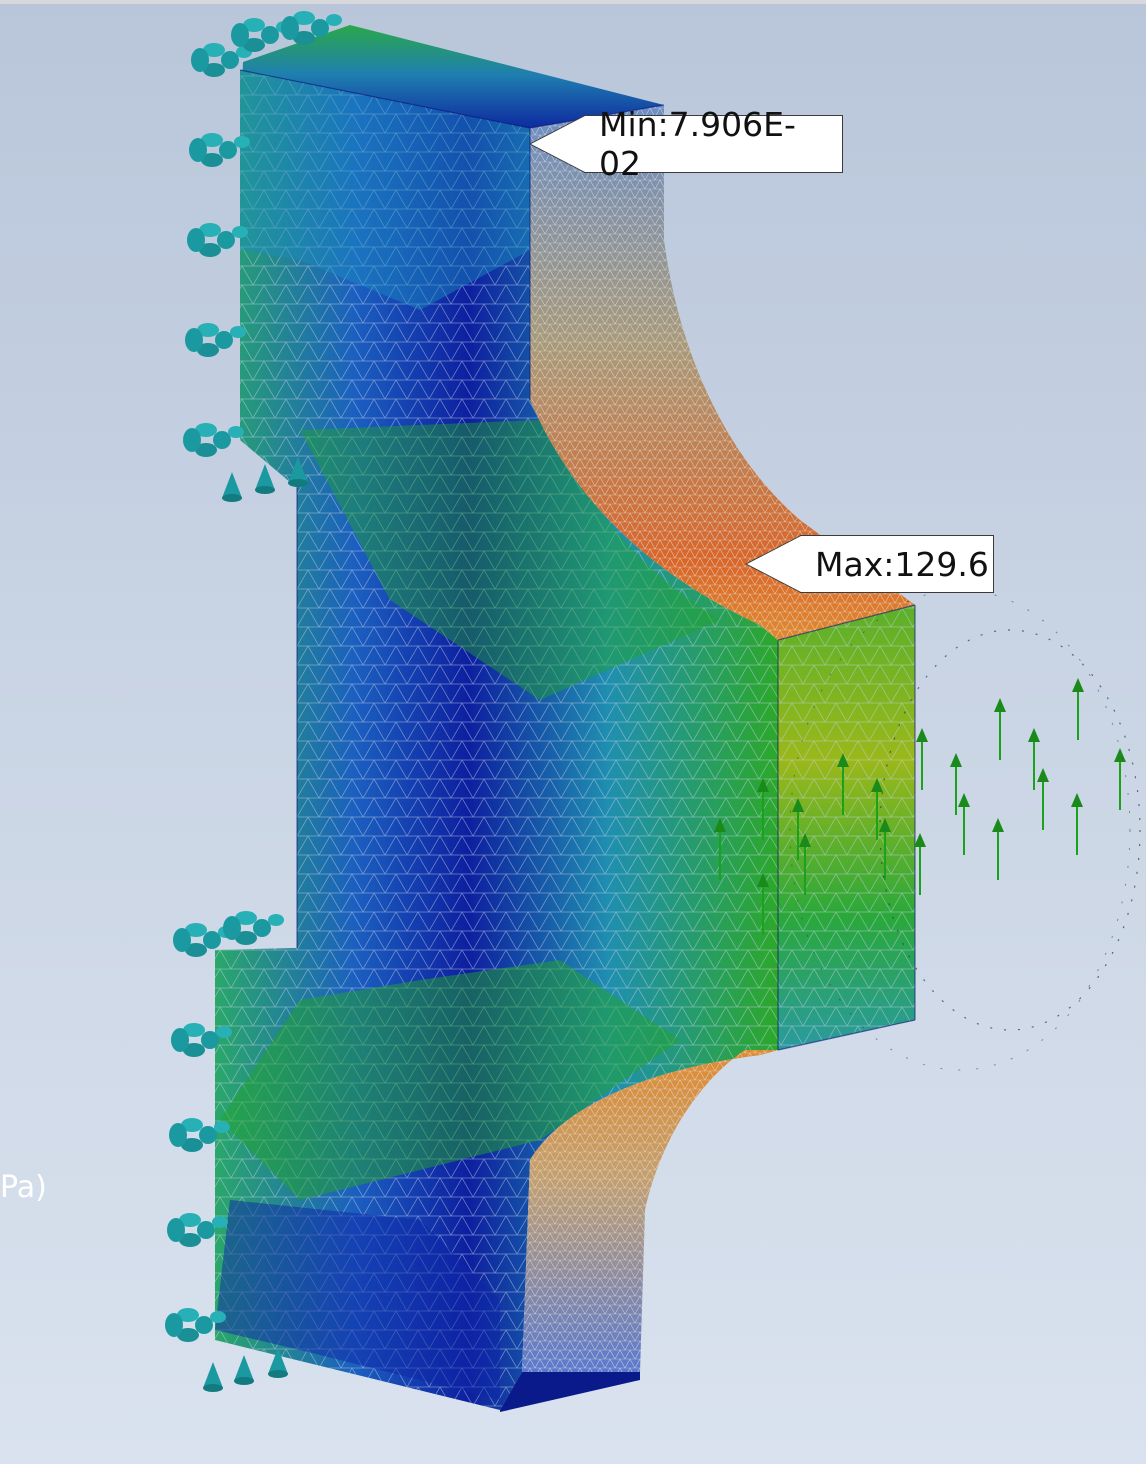 Image resolution: width=1146 pixels, height=1464 pixels. Describe the element at coordinates (573, 2) in the screenshot. I see `viewport-top-strip` at that location.